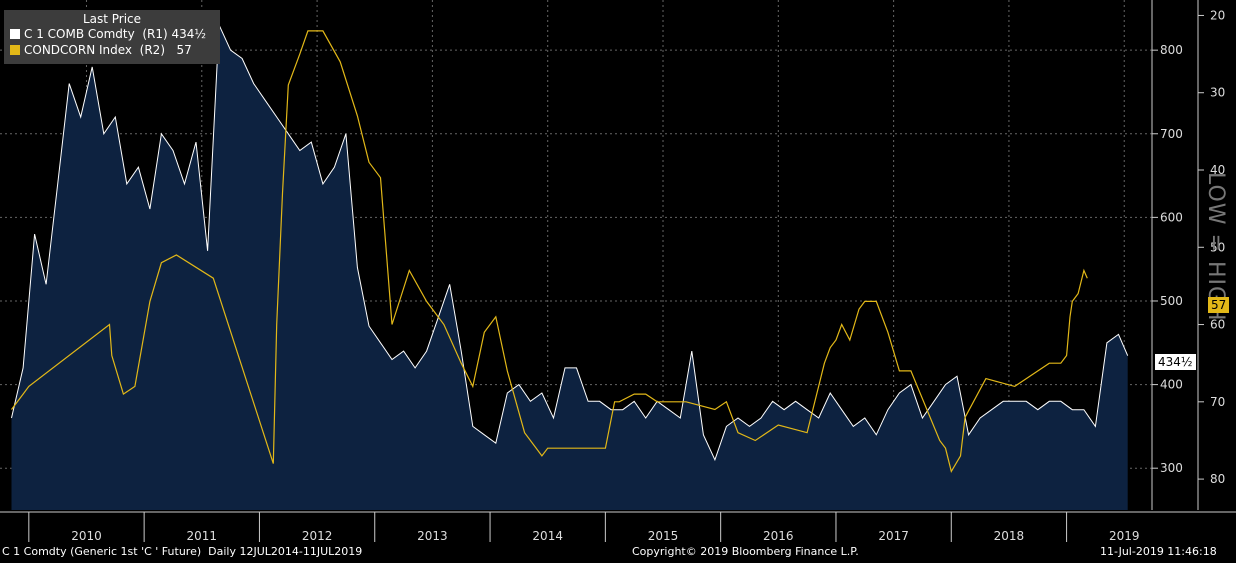  I want to click on low-high-watermark: LOW = HIGH, so click(1215, 247).